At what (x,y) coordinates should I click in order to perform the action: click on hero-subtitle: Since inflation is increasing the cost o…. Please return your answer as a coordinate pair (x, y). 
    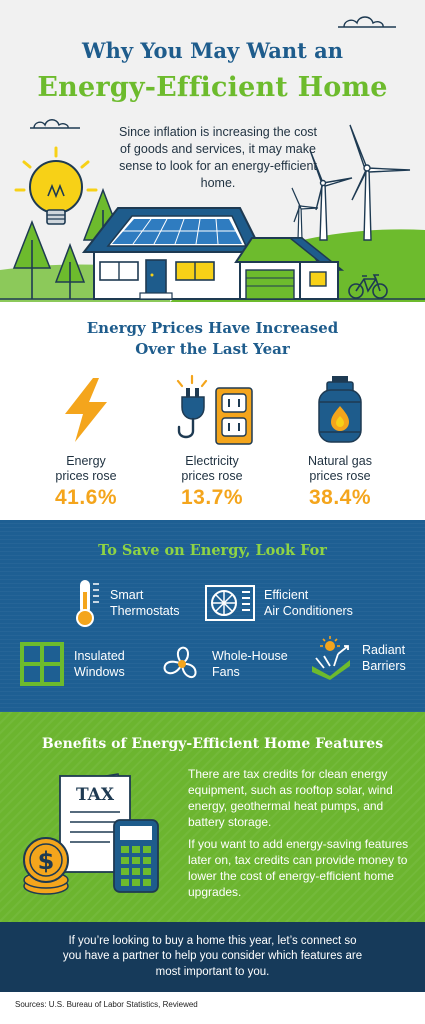
    Looking at the image, I should click on (218, 157).